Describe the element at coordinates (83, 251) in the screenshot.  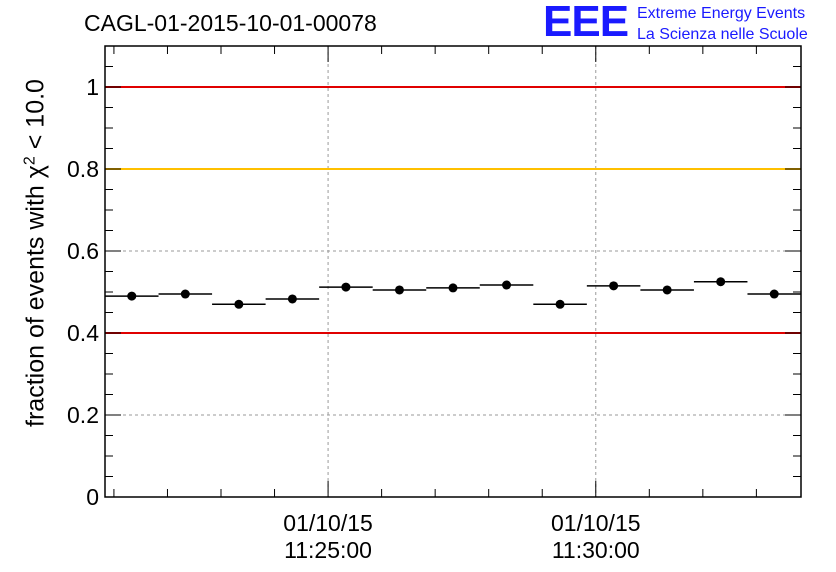
I see `y-tick-label: 0.6` at that location.